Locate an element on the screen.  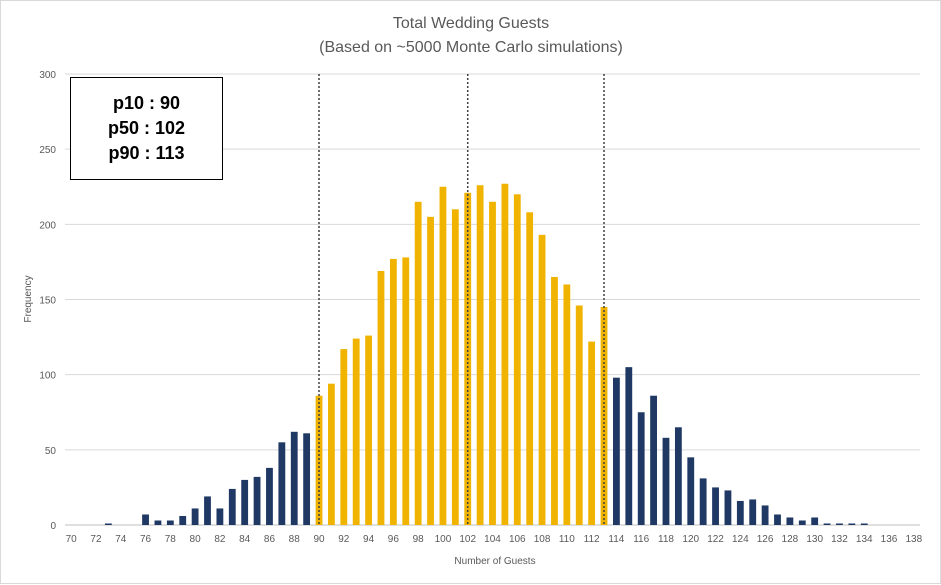
x-tick-76: 76 is located at coordinates (146, 539).